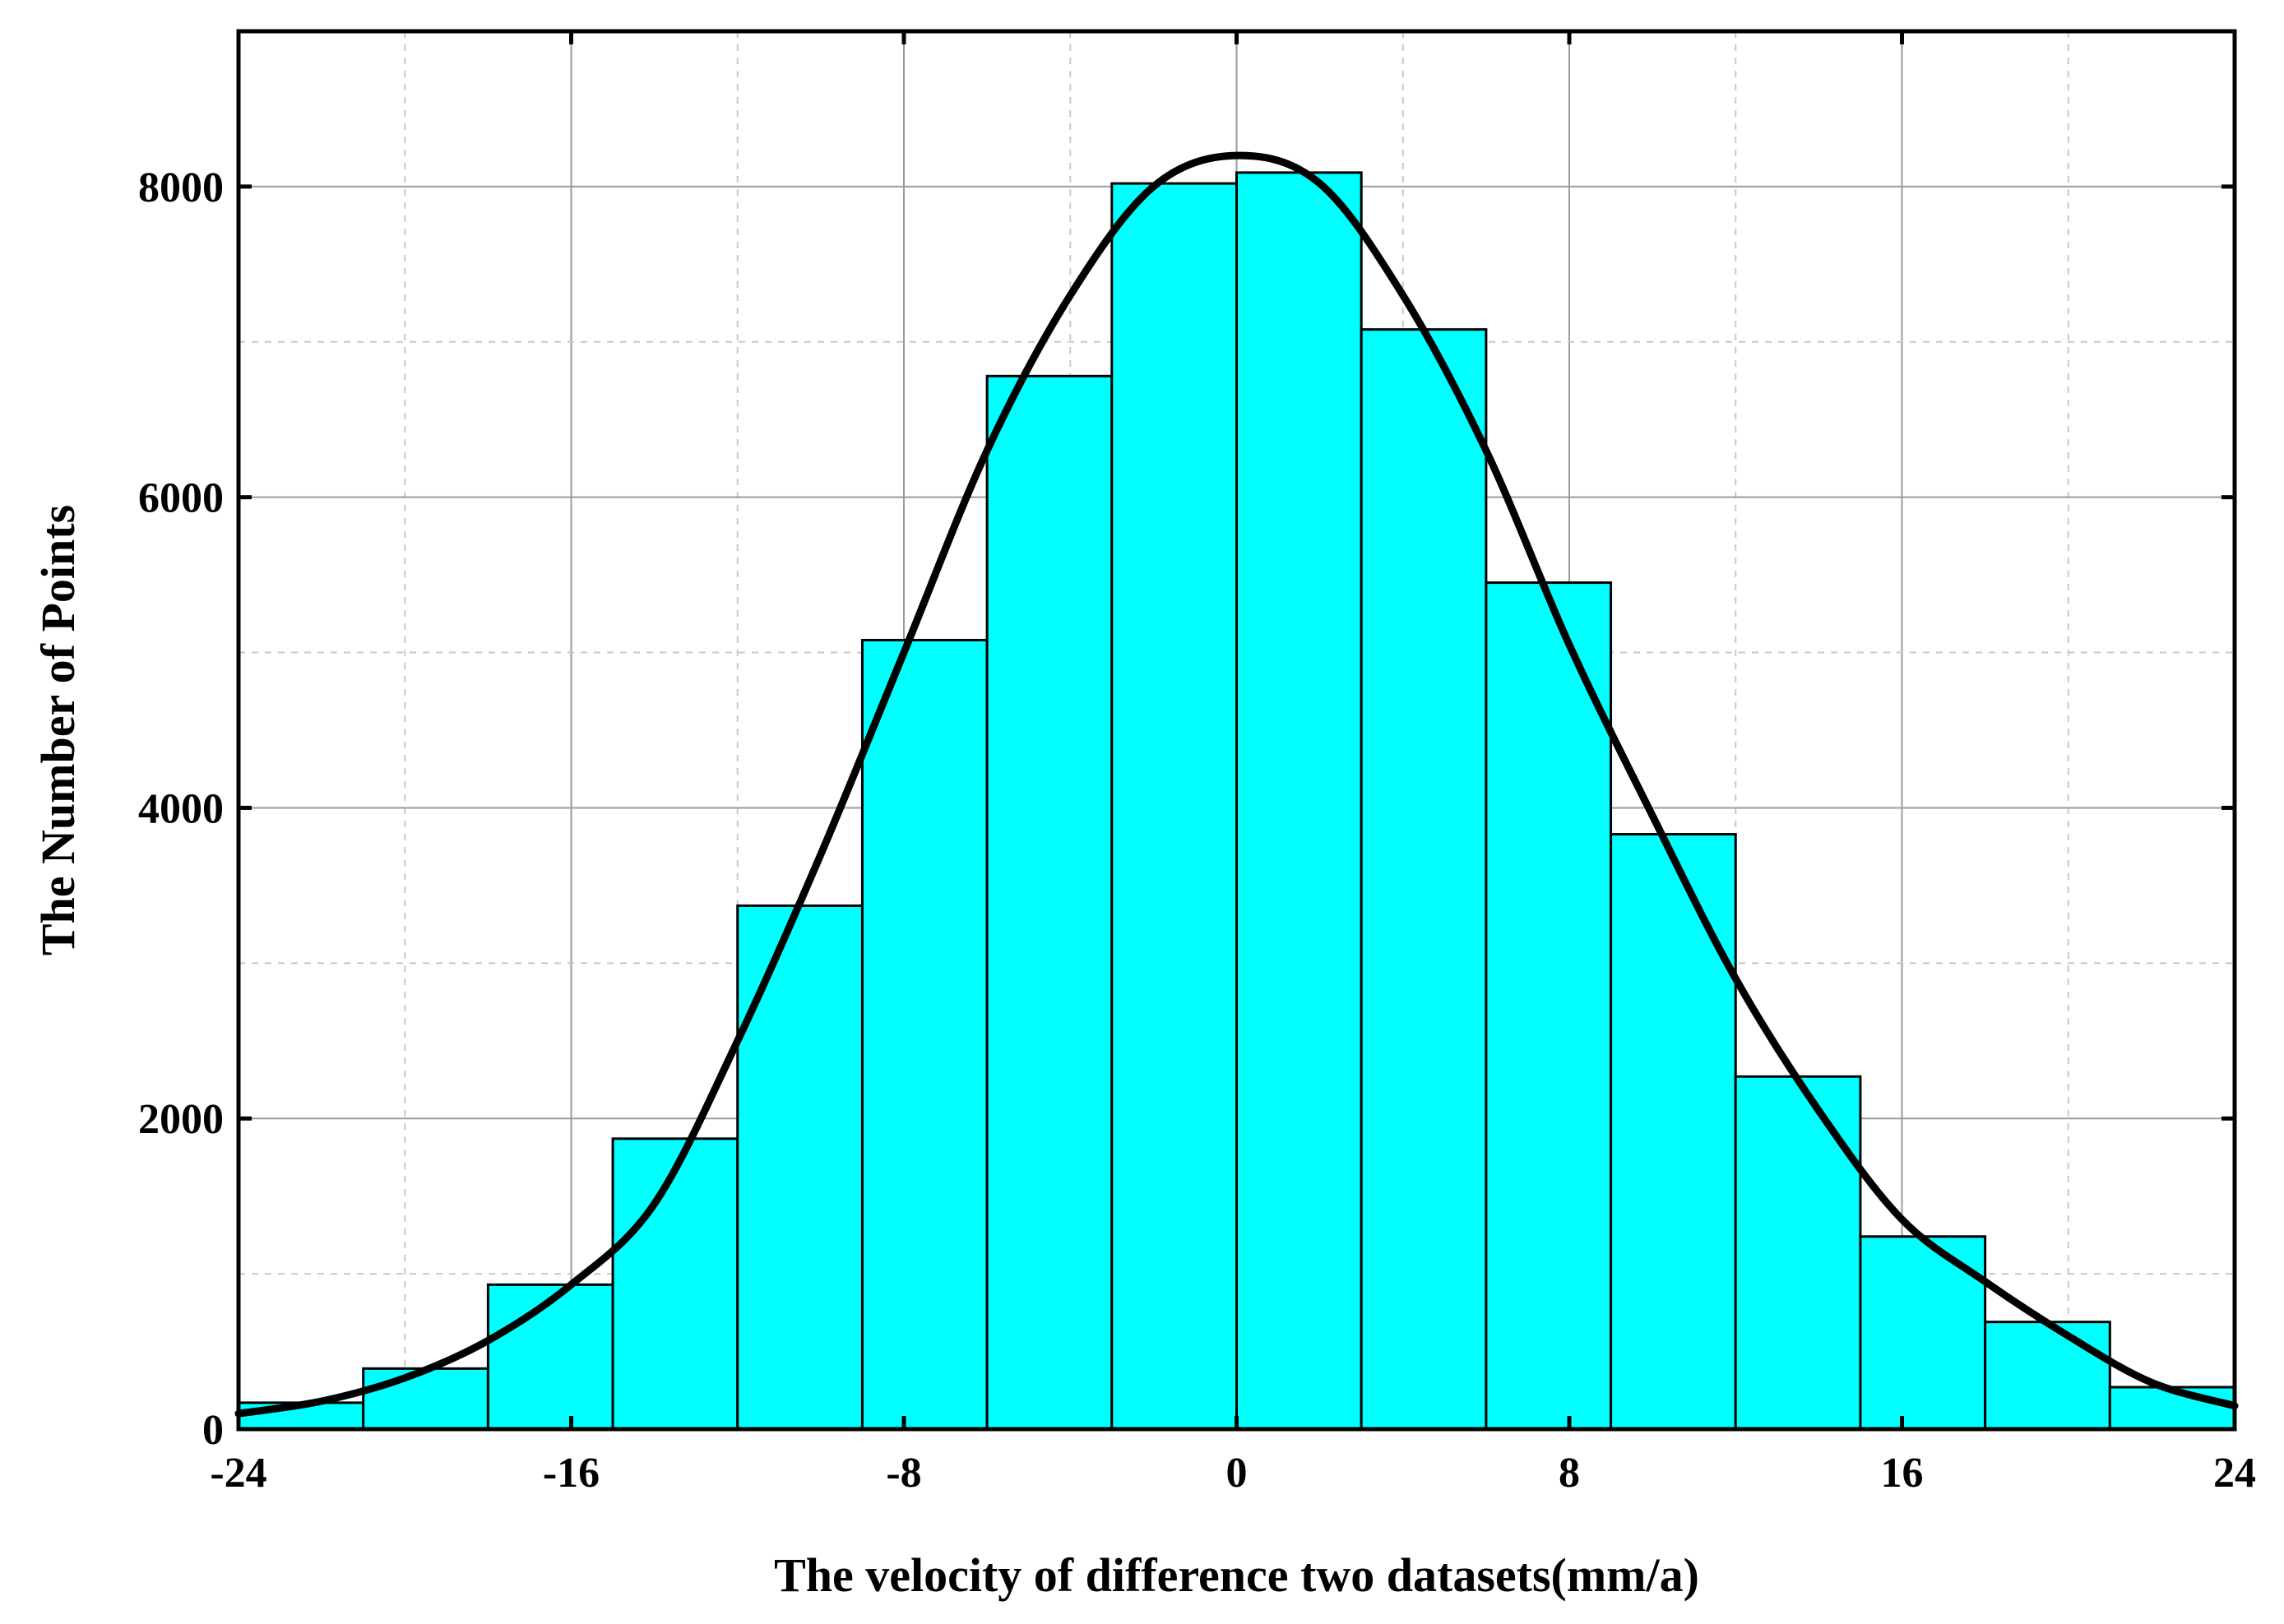 The width and height of the screenshot is (2284, 1624). Describe the element at coordinates (238, 1473) in the screenshot. I see `x-tick-label: -24` at that location.